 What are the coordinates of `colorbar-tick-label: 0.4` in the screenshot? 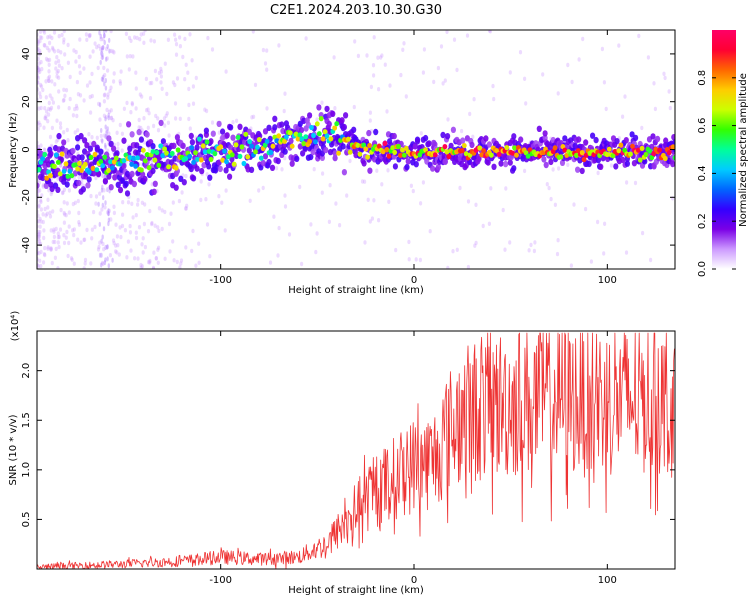 It's located at (702, 173).